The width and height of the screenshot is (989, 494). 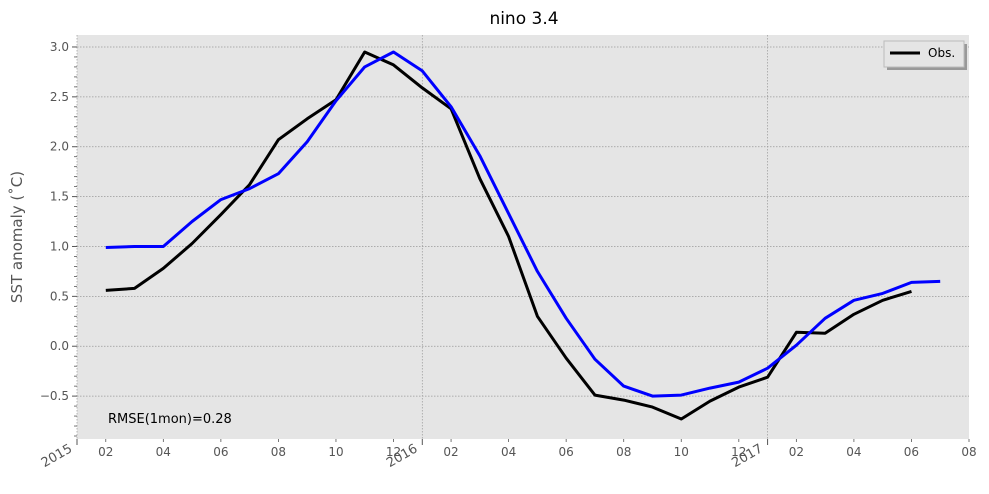 I want to click on y-axis-label: SST anomaly (˚C), so click(x=17, y=237).